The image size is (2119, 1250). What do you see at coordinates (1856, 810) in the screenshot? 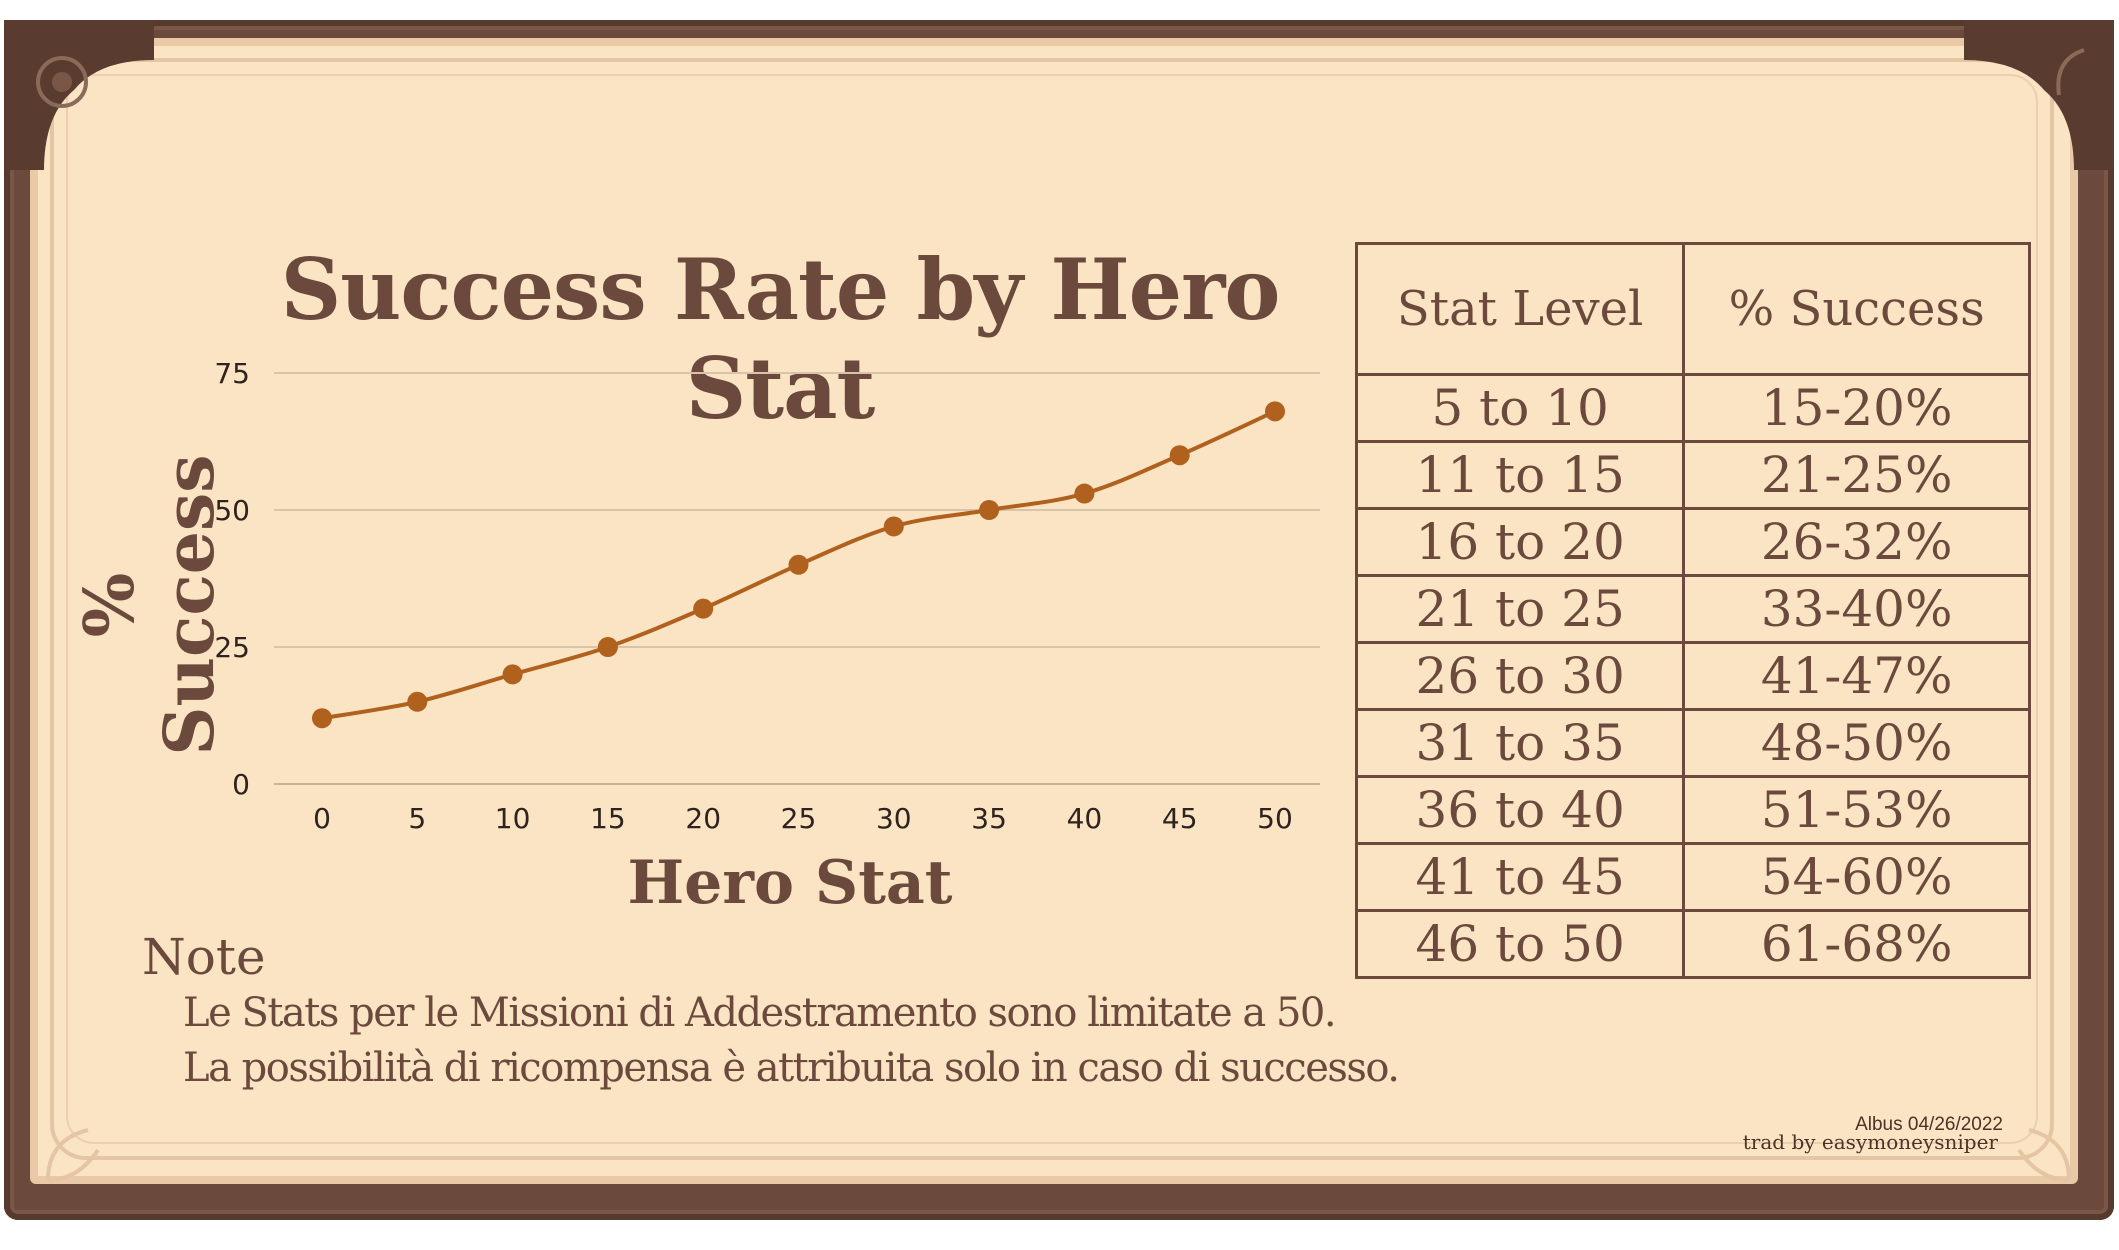
I see `cell-success: 51-53%` at bounding box center [1856, 810].